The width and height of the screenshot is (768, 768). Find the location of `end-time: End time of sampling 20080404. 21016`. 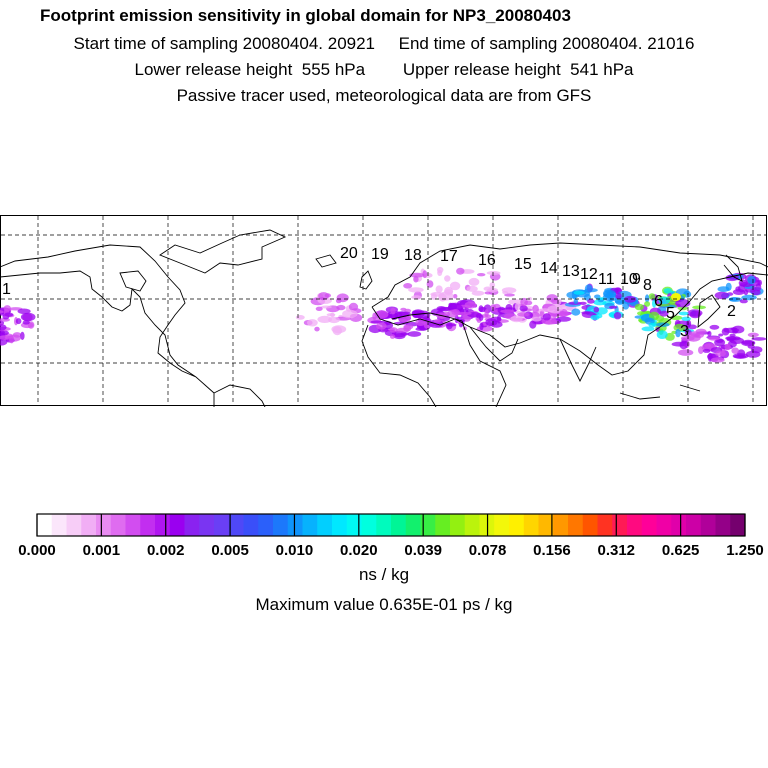

end-time: End time of sampling 20080404. 21016 is located at coordinates (546, 43).